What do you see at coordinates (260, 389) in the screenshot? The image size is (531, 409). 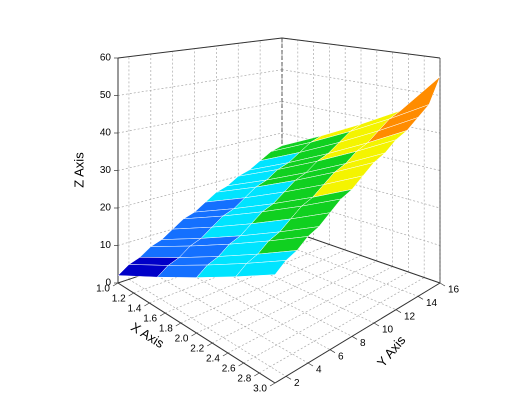 I see `x-tick-label: 3.0` at bounding box center [260, 389].